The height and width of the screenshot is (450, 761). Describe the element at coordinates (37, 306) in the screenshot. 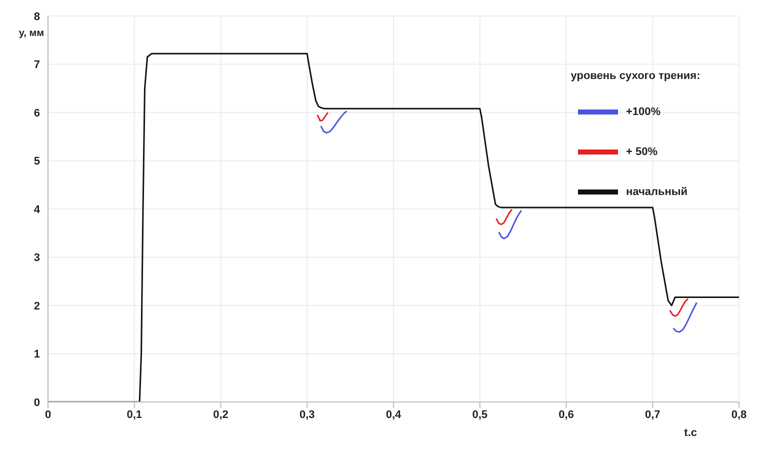

I see `y-tick-label: 2` at that location.